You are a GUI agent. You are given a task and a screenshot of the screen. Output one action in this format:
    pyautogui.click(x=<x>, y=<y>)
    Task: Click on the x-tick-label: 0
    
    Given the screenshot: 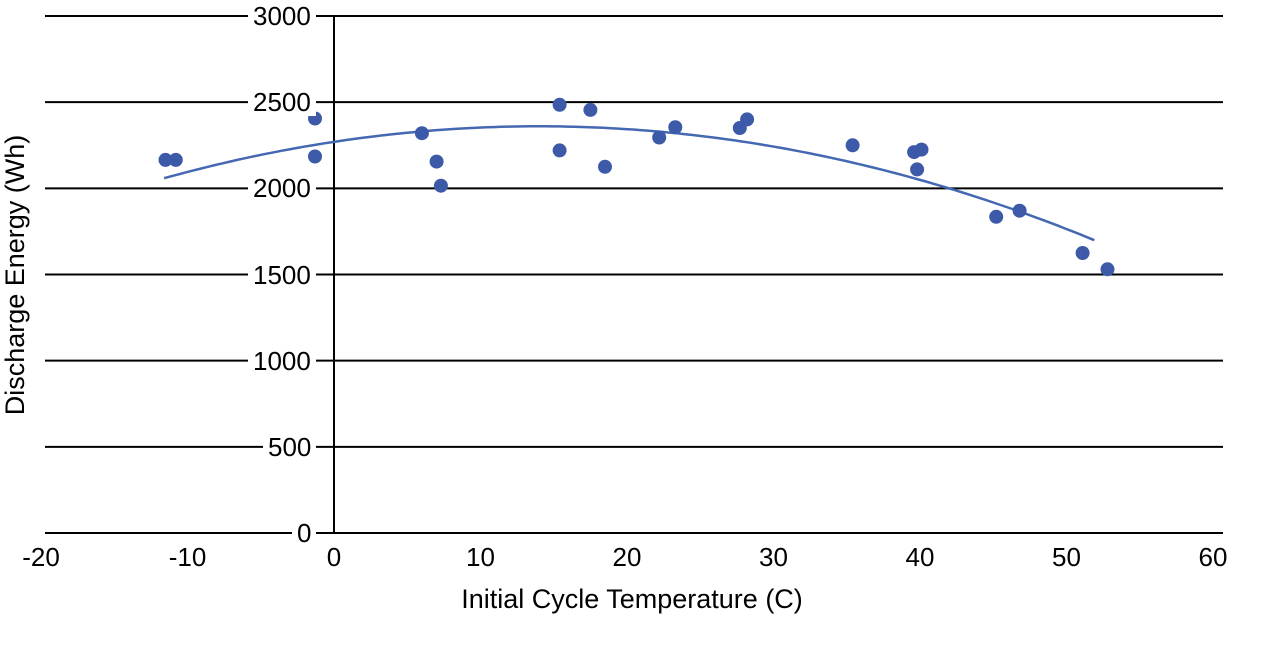 What is the action you would take?
    pyautogui.click(x=334, y=557)
    